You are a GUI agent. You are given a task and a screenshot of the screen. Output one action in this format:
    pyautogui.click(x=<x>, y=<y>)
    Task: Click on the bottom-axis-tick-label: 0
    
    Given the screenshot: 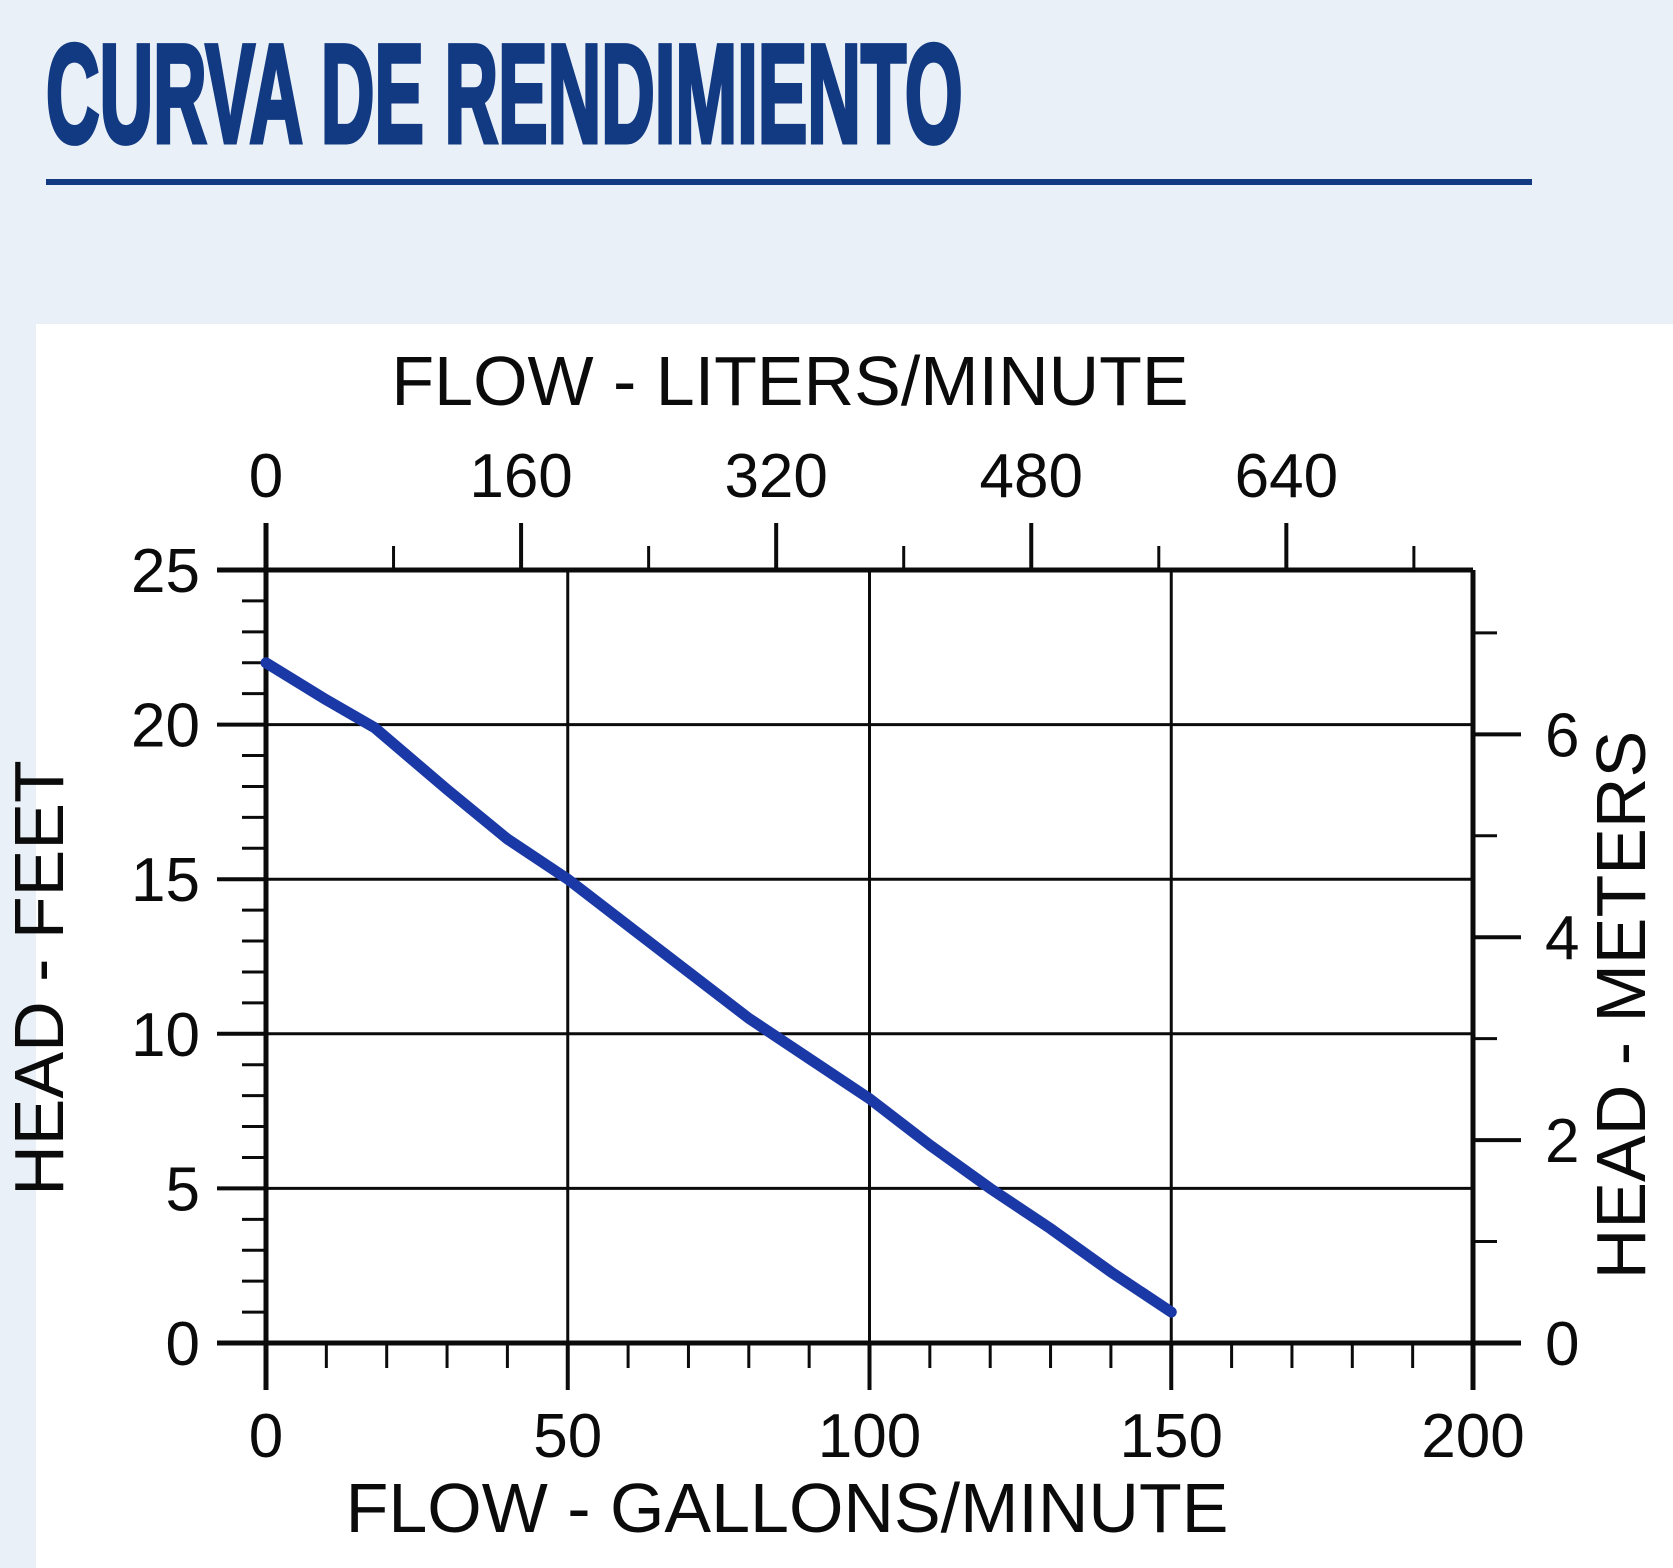 What is the action you would take?
    pyautogui.click(x=266, y=1436)
    